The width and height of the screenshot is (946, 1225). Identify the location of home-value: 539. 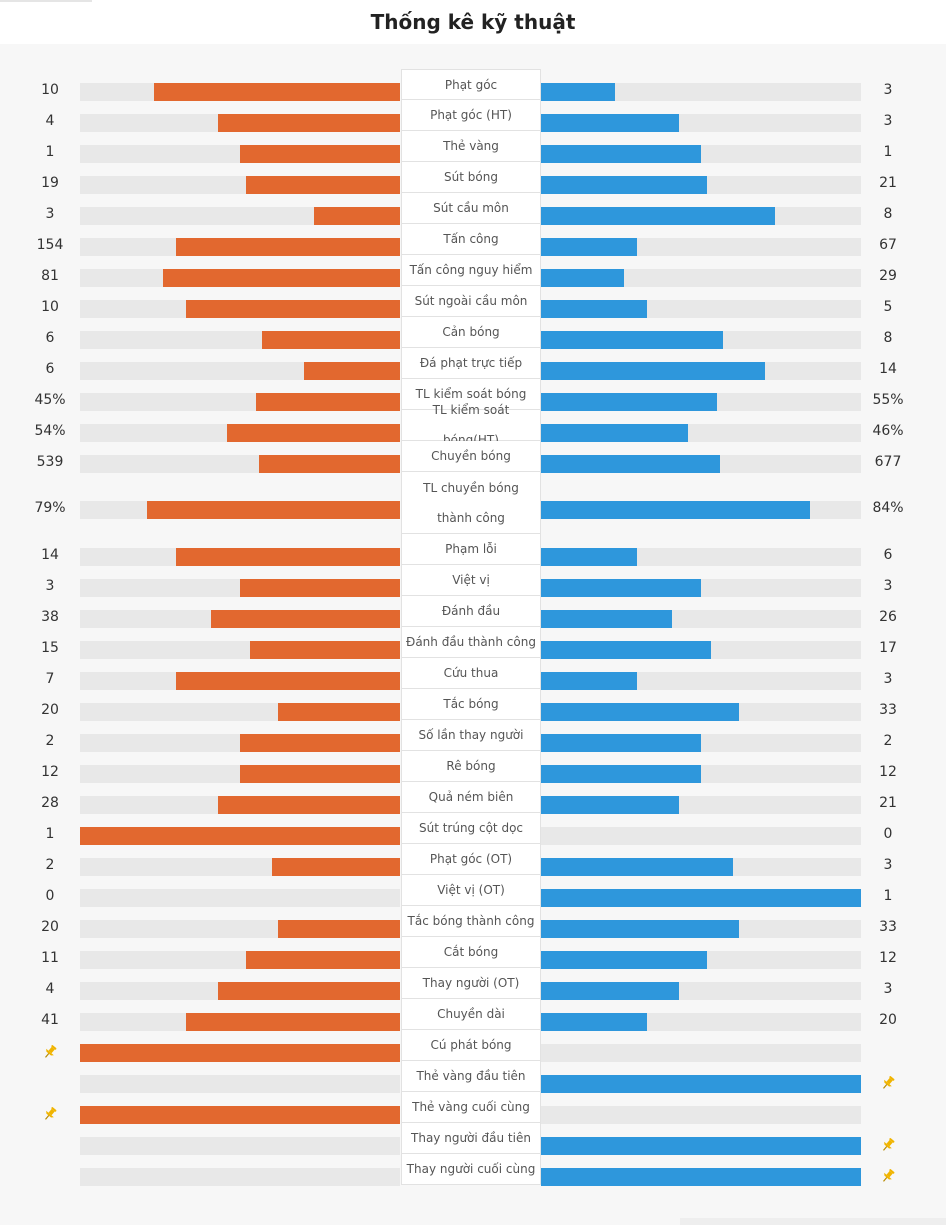
(50, 462).